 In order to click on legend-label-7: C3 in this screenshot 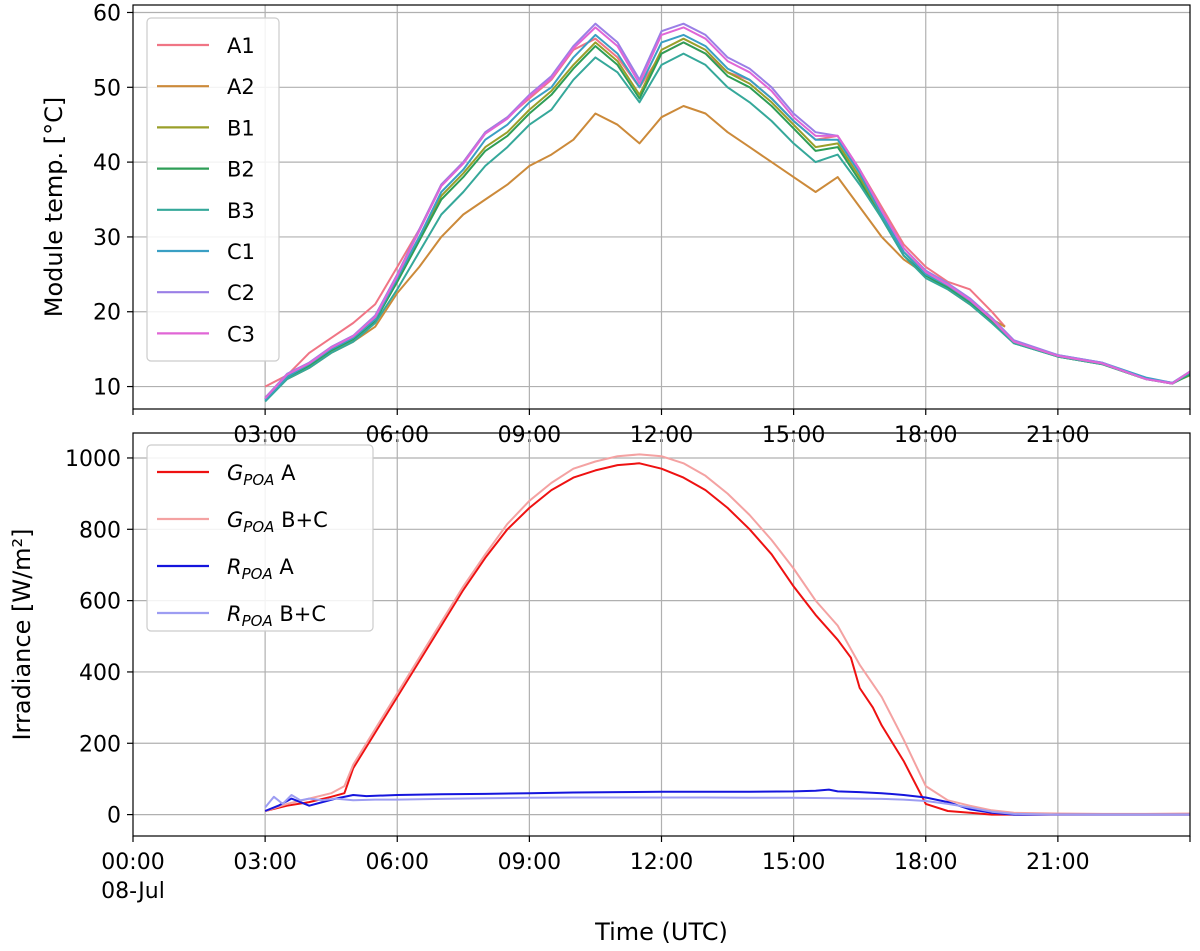, I will do `click(241, 334)`.